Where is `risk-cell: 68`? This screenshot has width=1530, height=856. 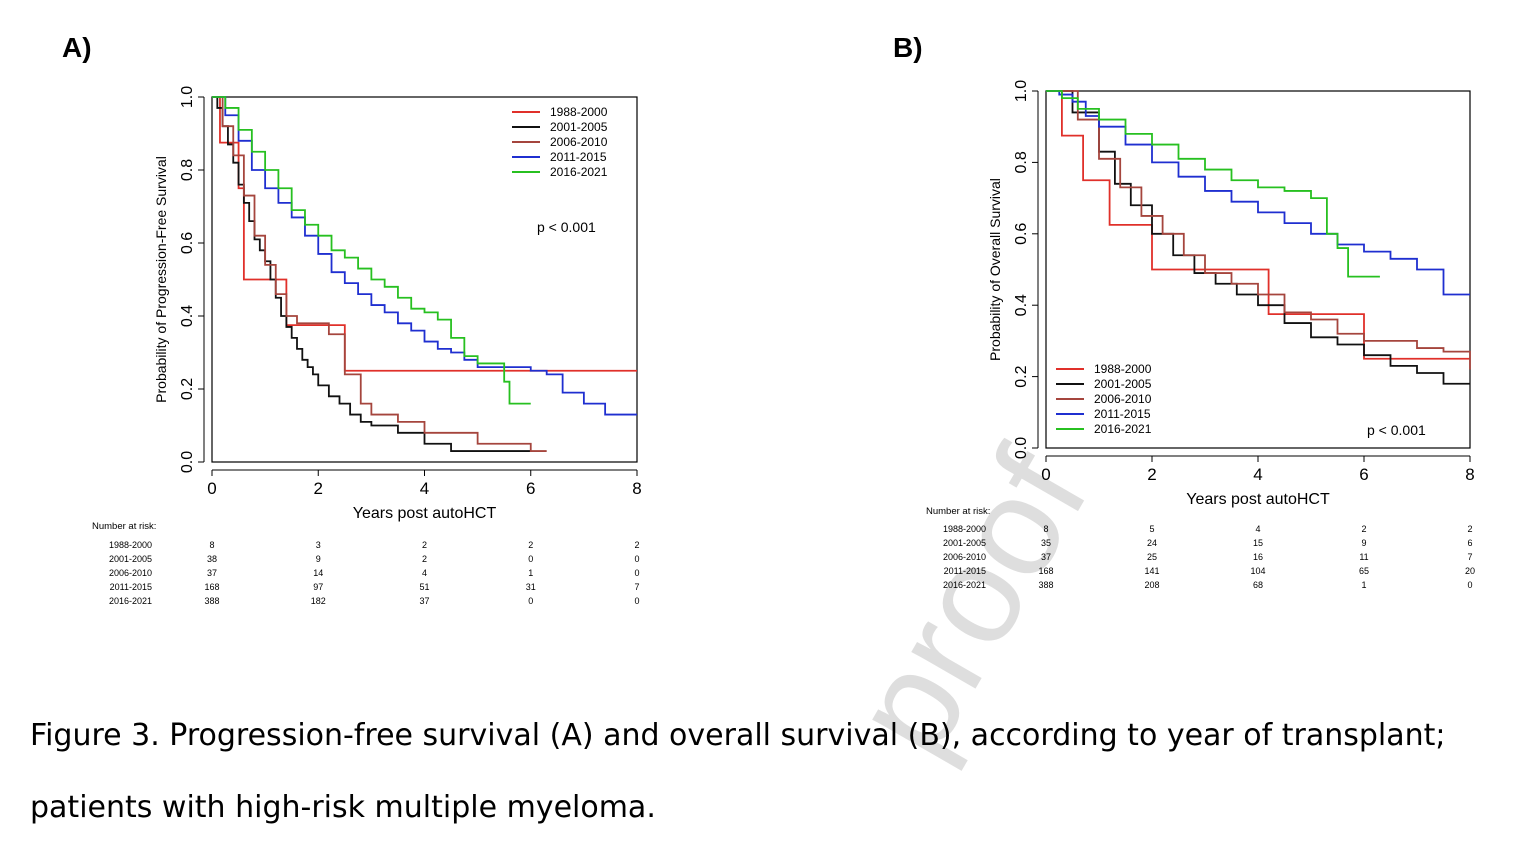 risk-cell: 68 is located at coordinates (1258, 585).